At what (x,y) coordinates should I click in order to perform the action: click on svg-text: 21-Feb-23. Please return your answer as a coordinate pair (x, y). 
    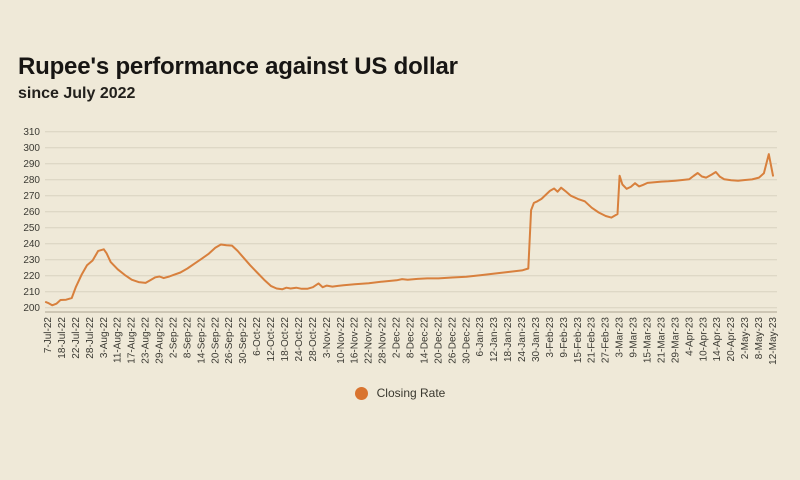
    Looking at the image, I should click on (592, 340).